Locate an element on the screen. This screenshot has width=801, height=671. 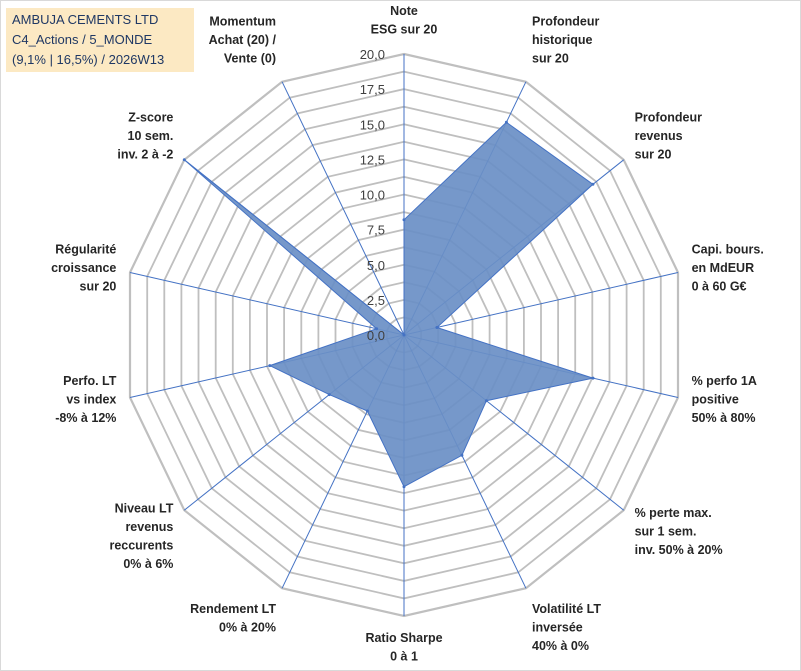
category-label-line: 10 sem. is located at coordinates (151, 136).